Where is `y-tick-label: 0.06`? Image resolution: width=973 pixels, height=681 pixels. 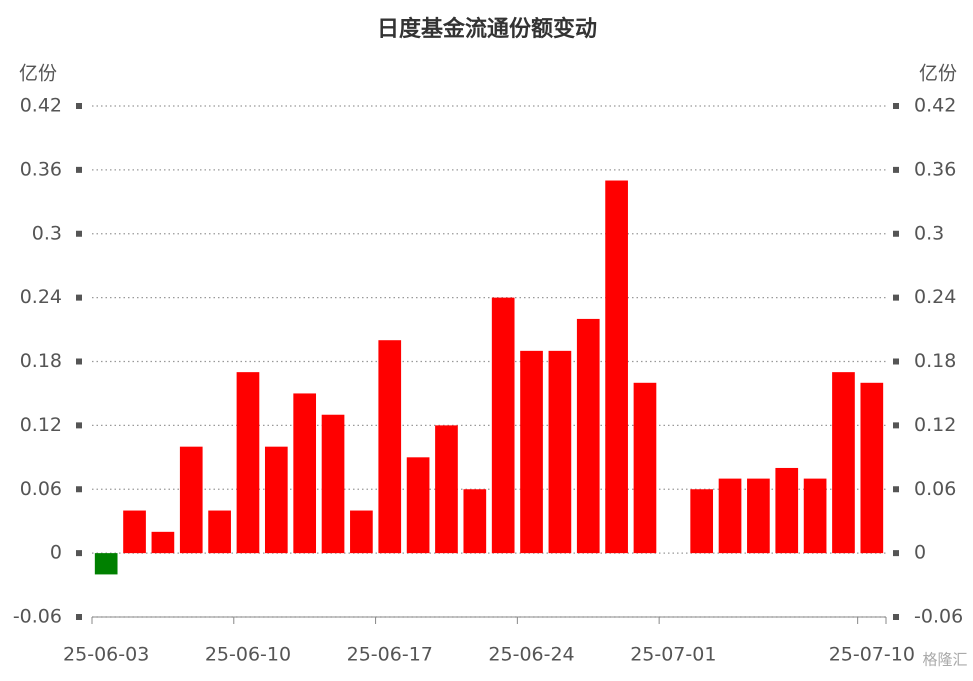
y-tick-label: 0.06 is located at coordinates (41, 489).